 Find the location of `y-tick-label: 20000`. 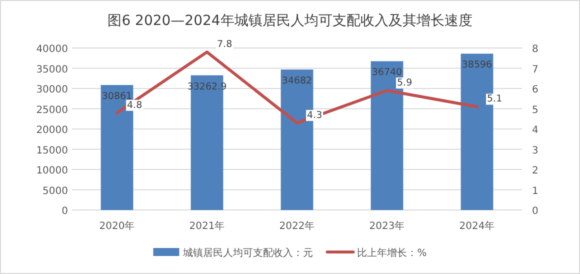

y-tick-label: 20000 is located at coordinates (52, 130).